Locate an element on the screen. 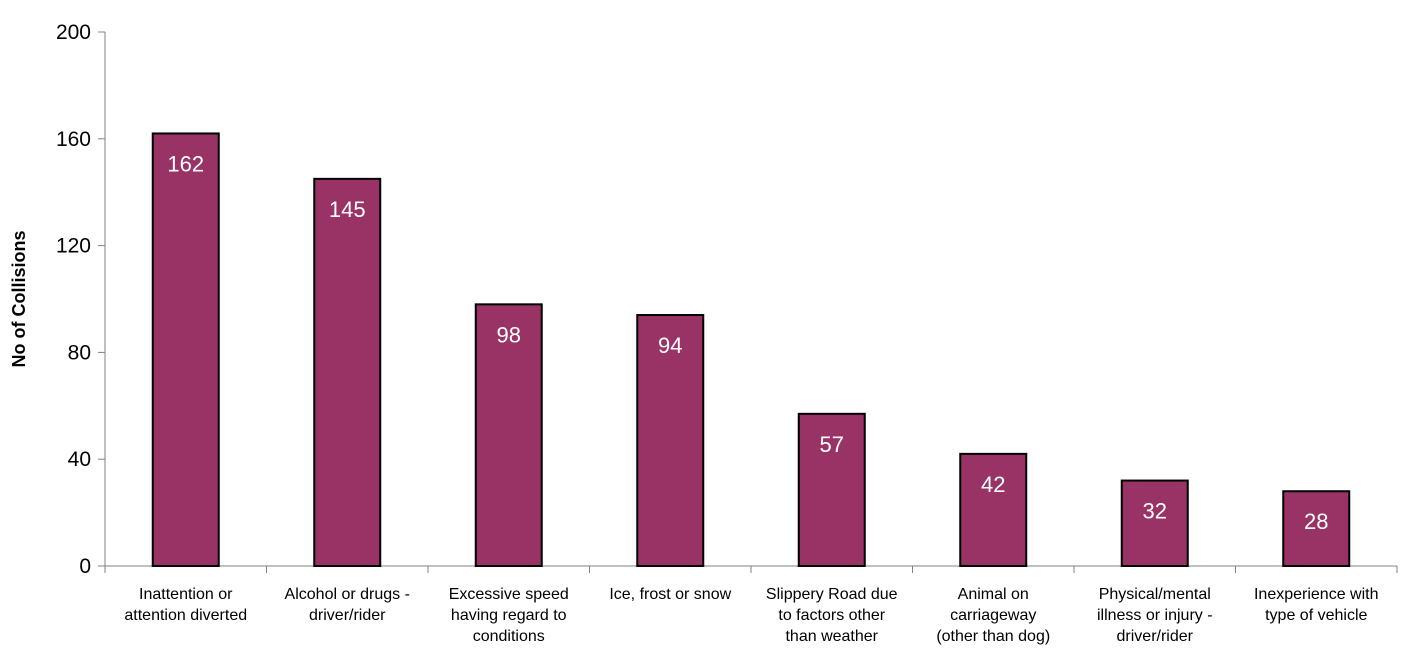  y-axis-title: No of Collisions is located at coordinates (19, 299).